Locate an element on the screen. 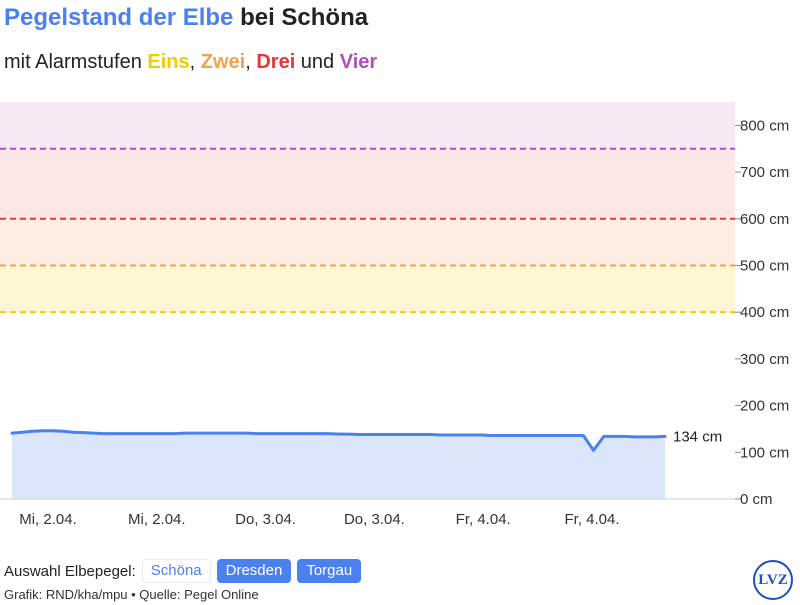 This screenshot has width=800, height=605. last-value-label: 134 cm is located at coordinates (697, 436).